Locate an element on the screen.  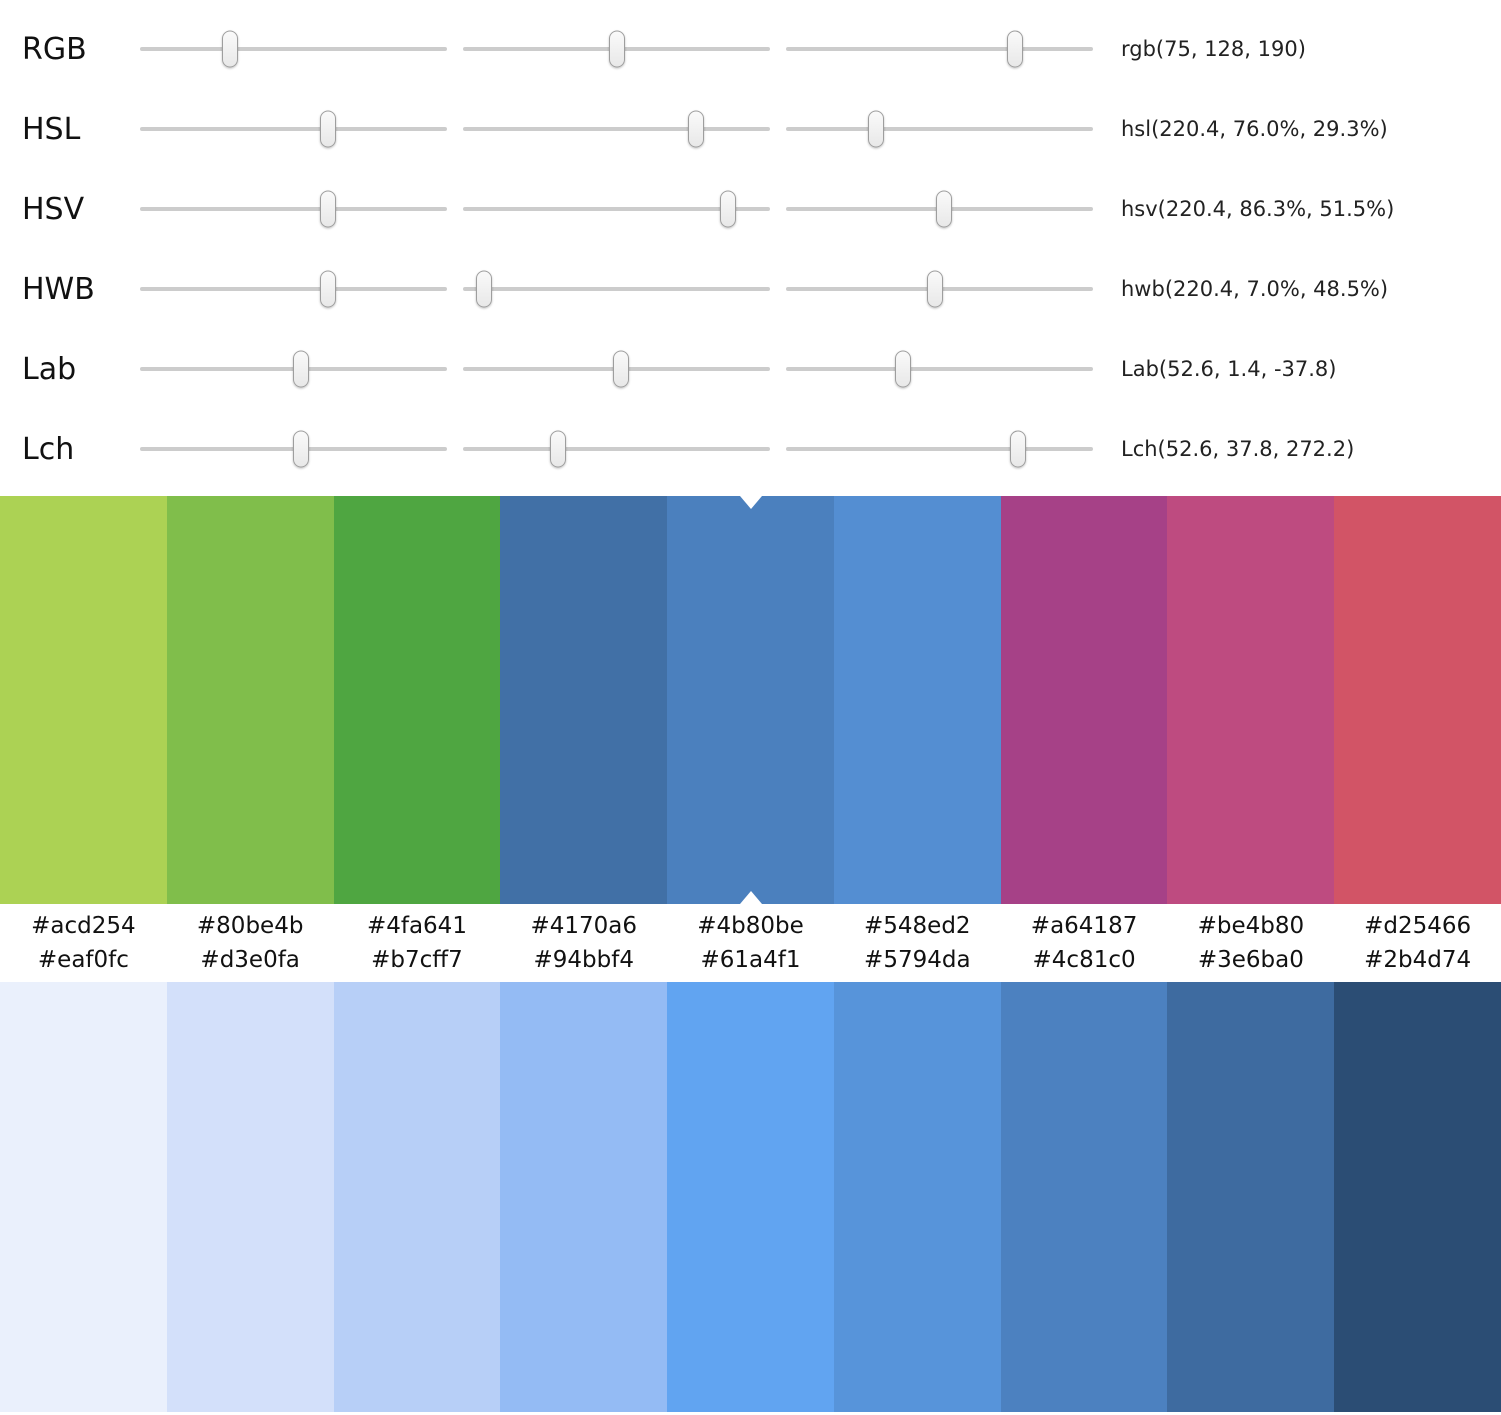
hex-label-61a4f1: #61a4f1 is located at coordinates (750, 960).